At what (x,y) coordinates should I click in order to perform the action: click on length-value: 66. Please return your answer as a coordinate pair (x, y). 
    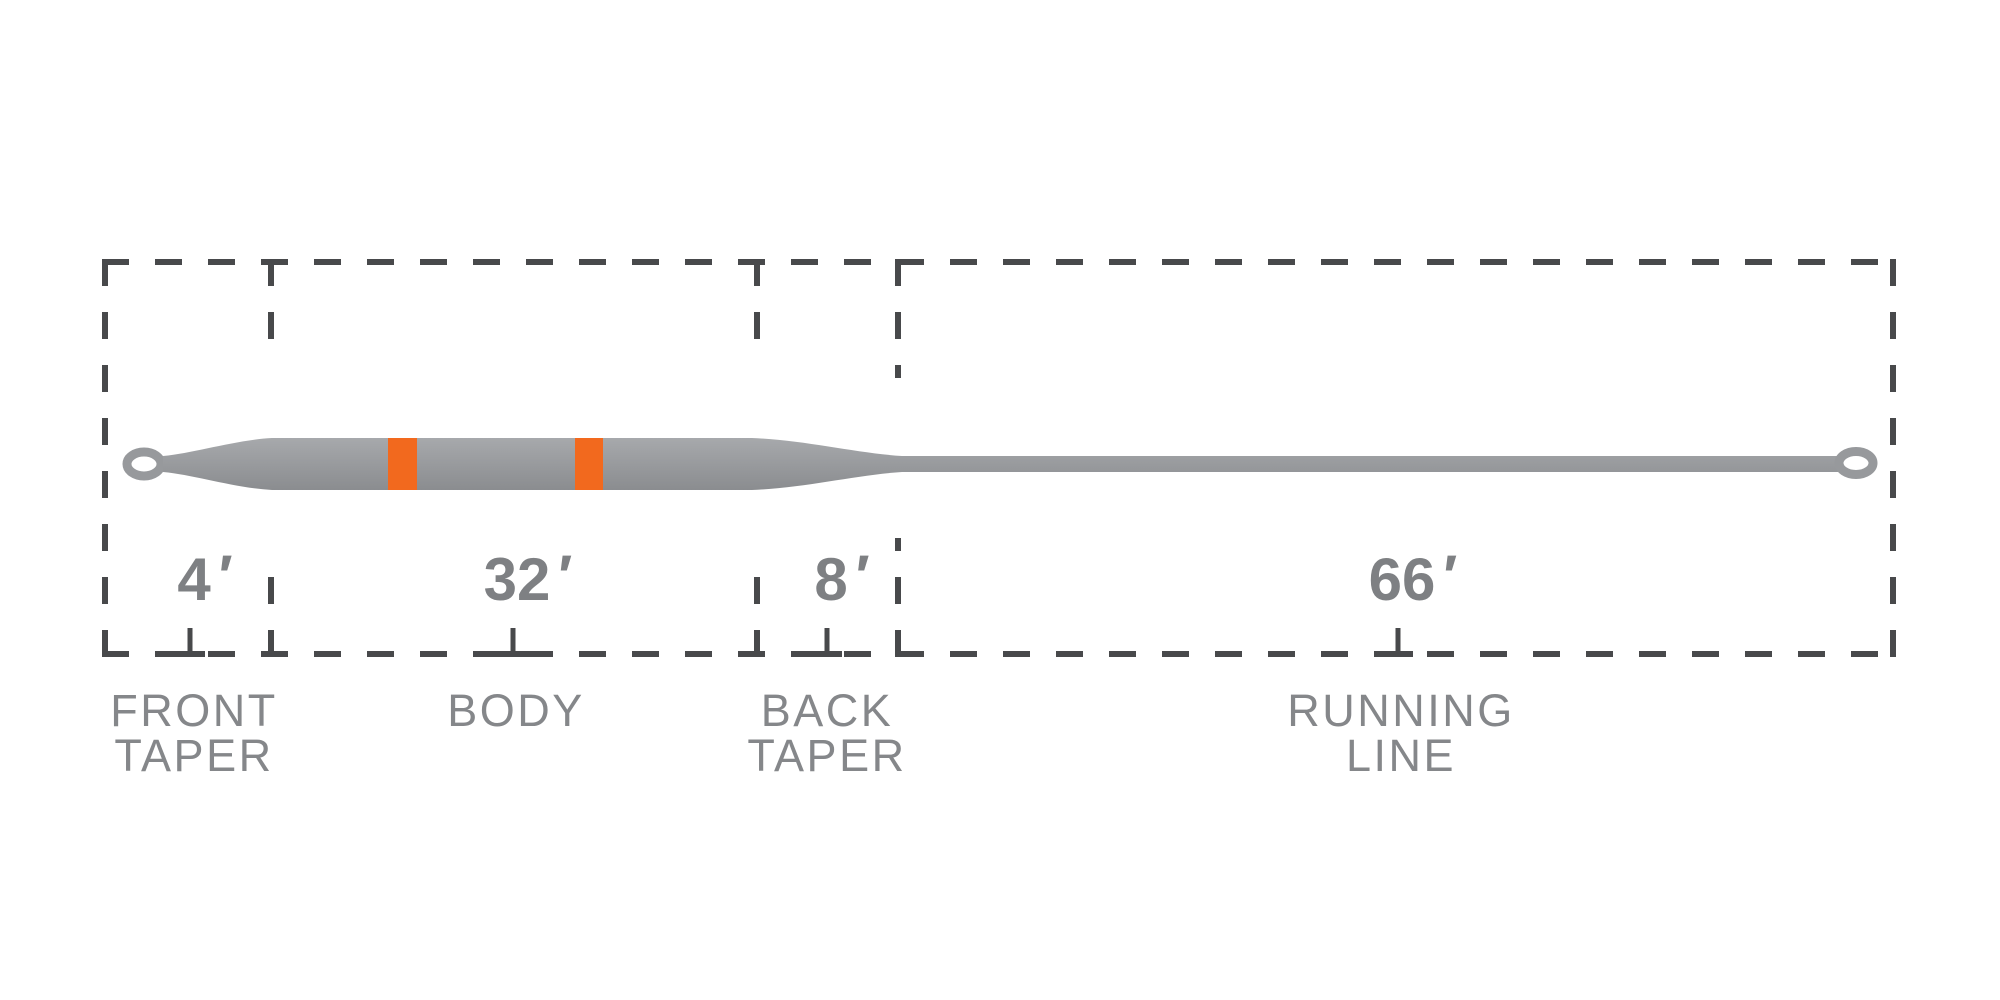
    Looking at the image, I should click on (1402, 579).